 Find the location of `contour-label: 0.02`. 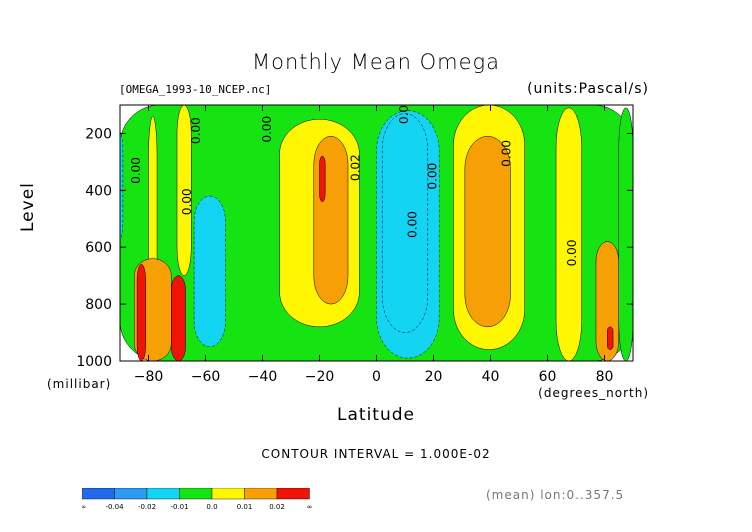

contour-label: 0.02 is located at coordinates (355, 167).